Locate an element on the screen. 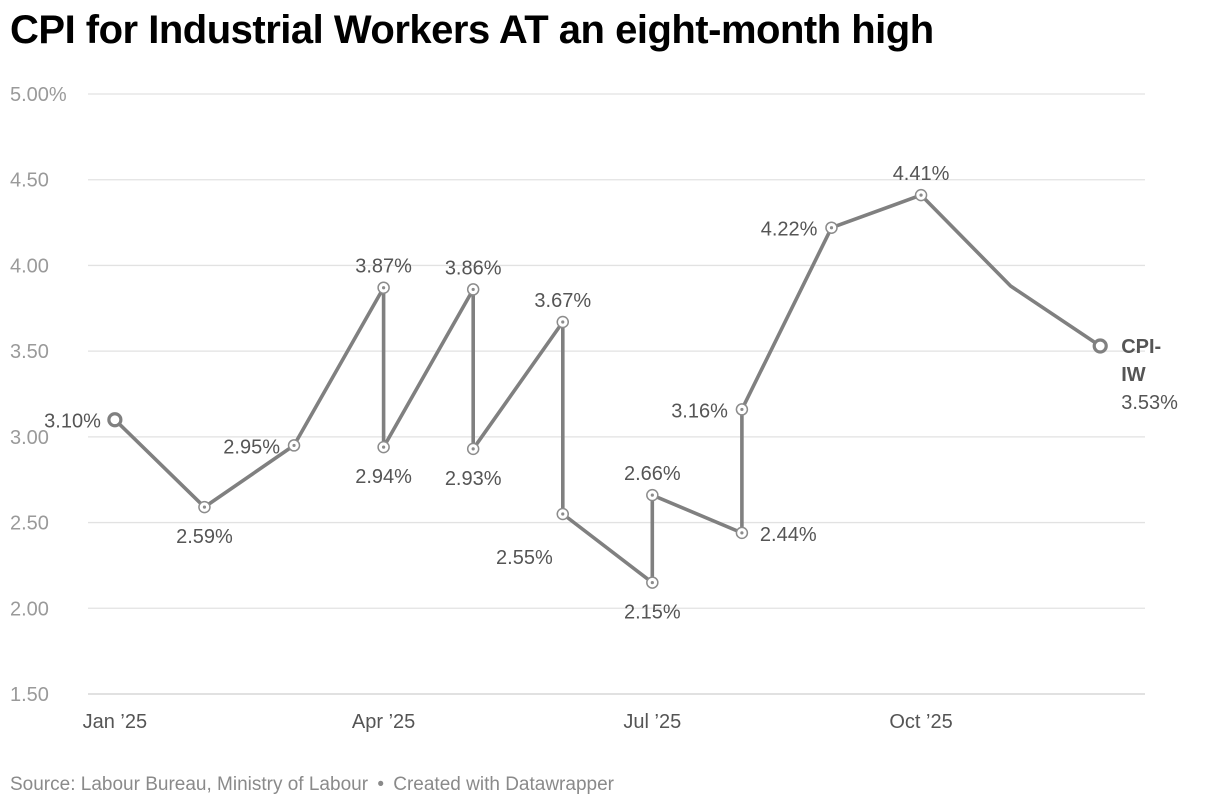  y-tick-label: 4.00 is located at coordinates (29, 266).